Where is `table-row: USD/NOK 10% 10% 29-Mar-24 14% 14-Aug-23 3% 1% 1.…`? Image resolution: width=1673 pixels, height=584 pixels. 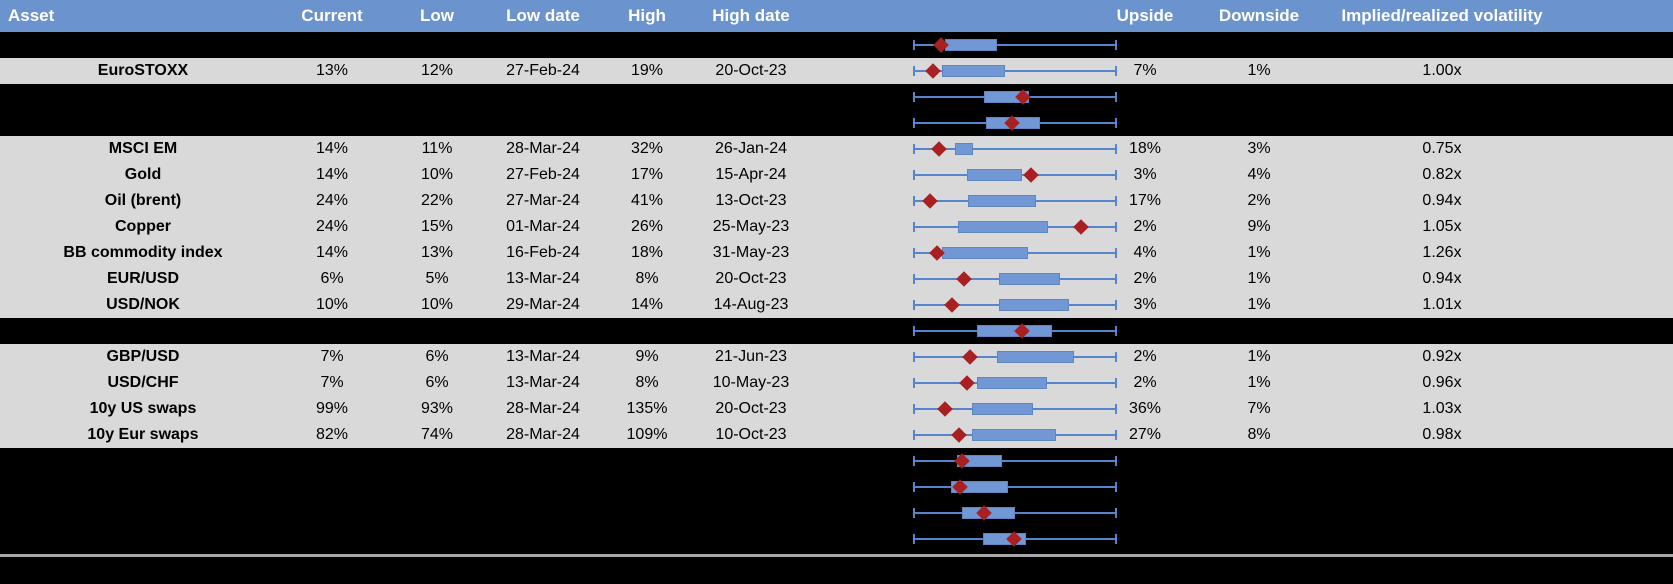 table-row: USD/NOK 10% 10% 29-Mar-24 14% 14-Aug-23 3% 1% 1.… is located at coordinates (836, 305).